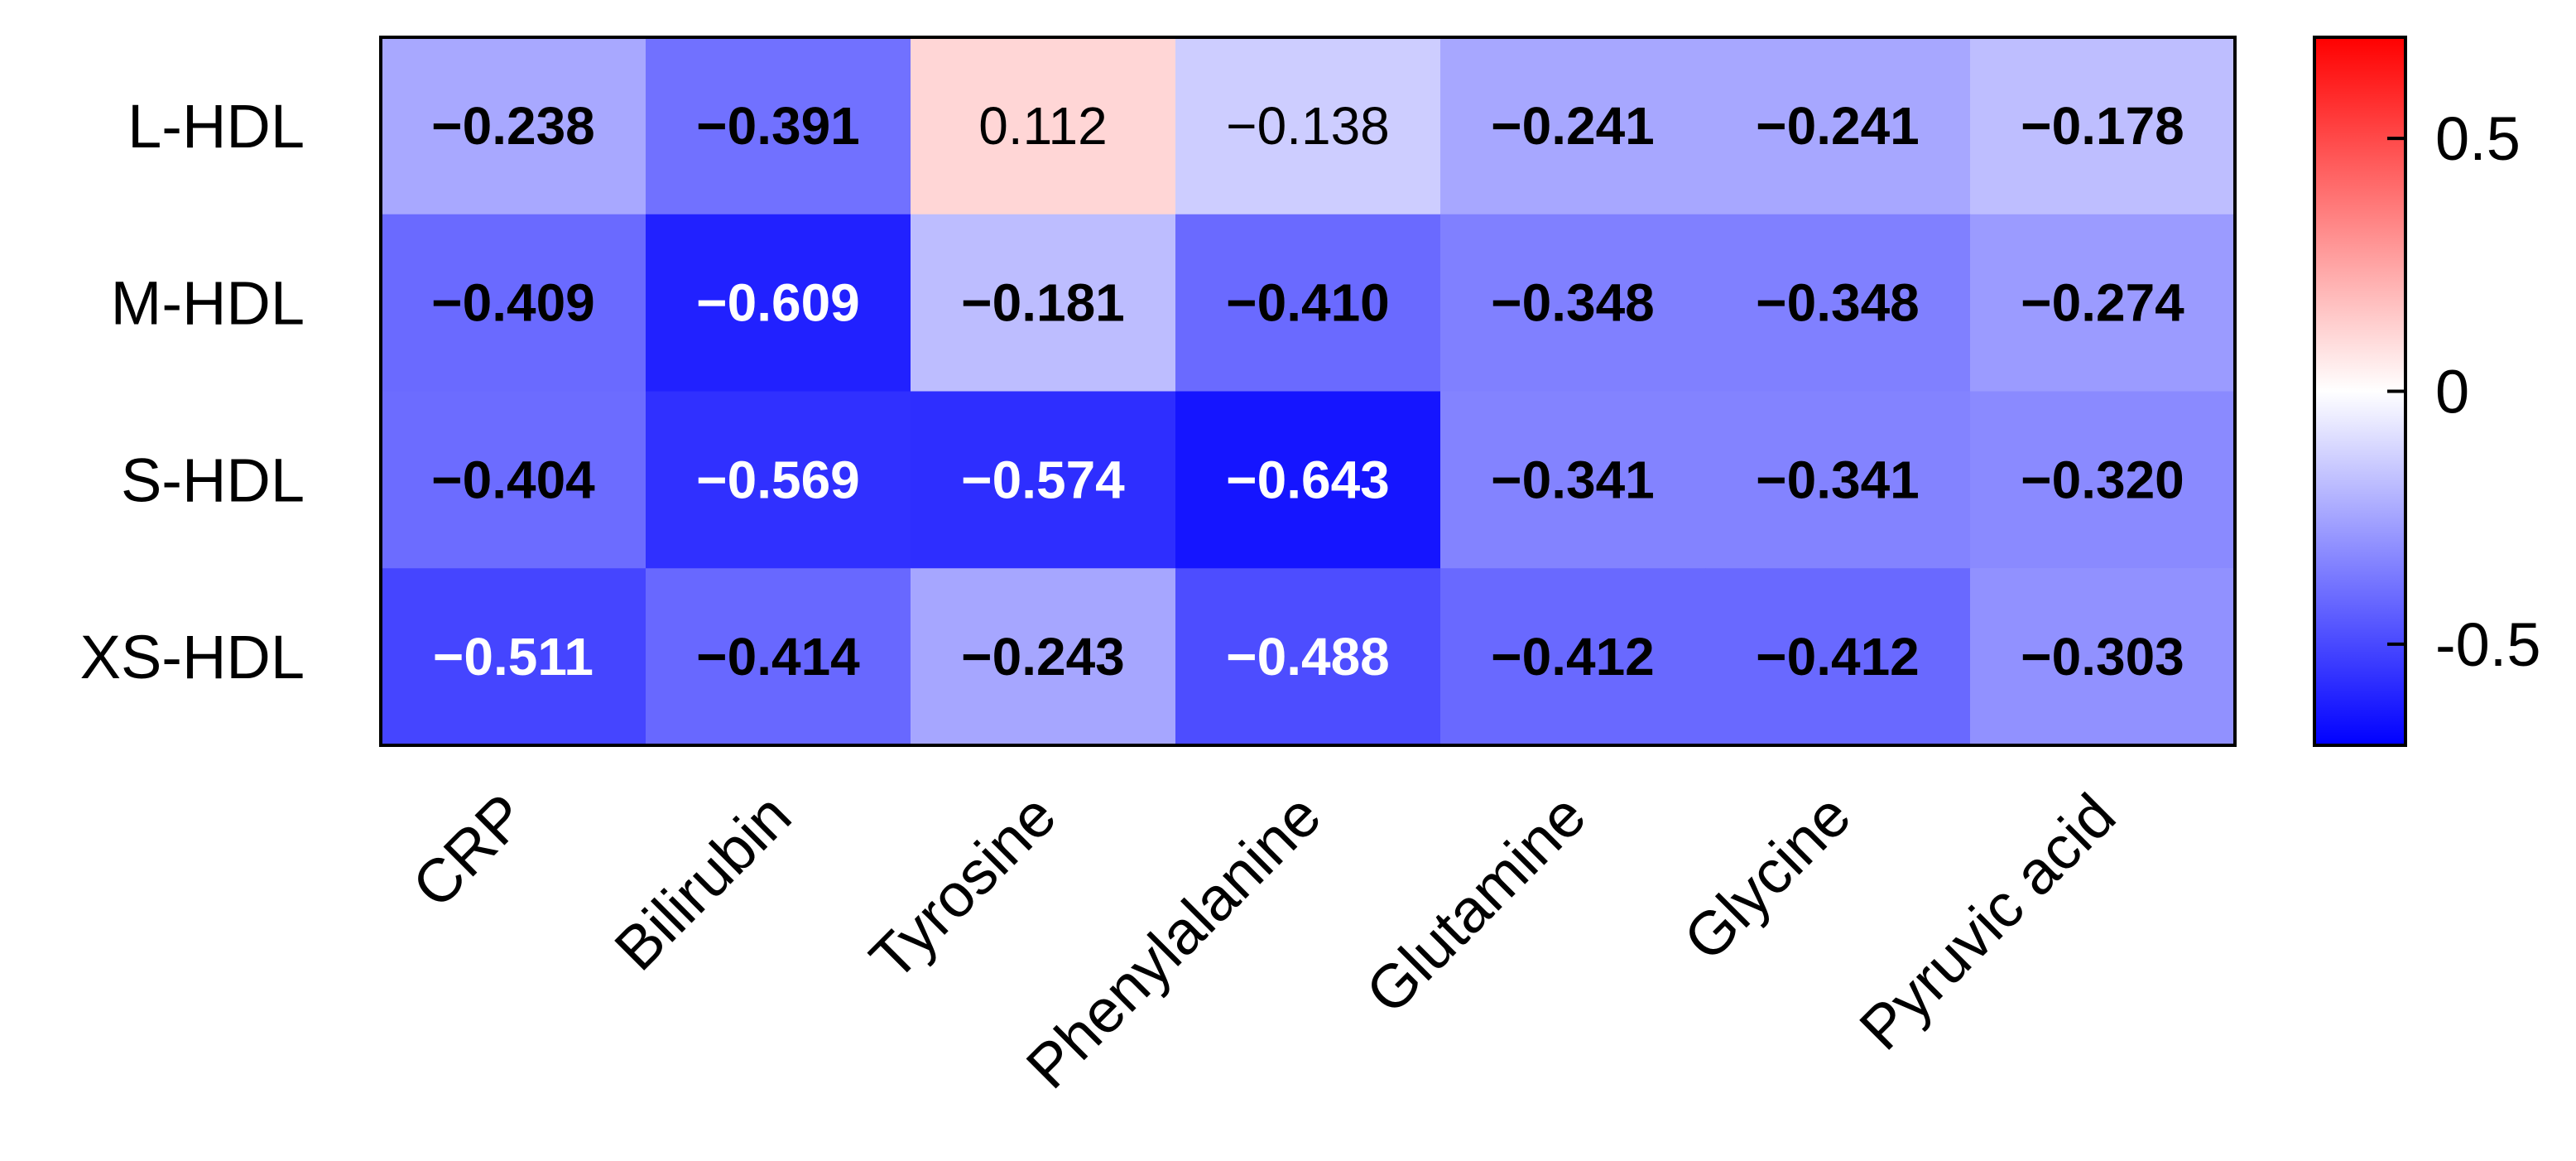 The width and height of the screenshot is (2576, 1161). I want to click on cell-value-label: −0.181, so click(1043, 303).